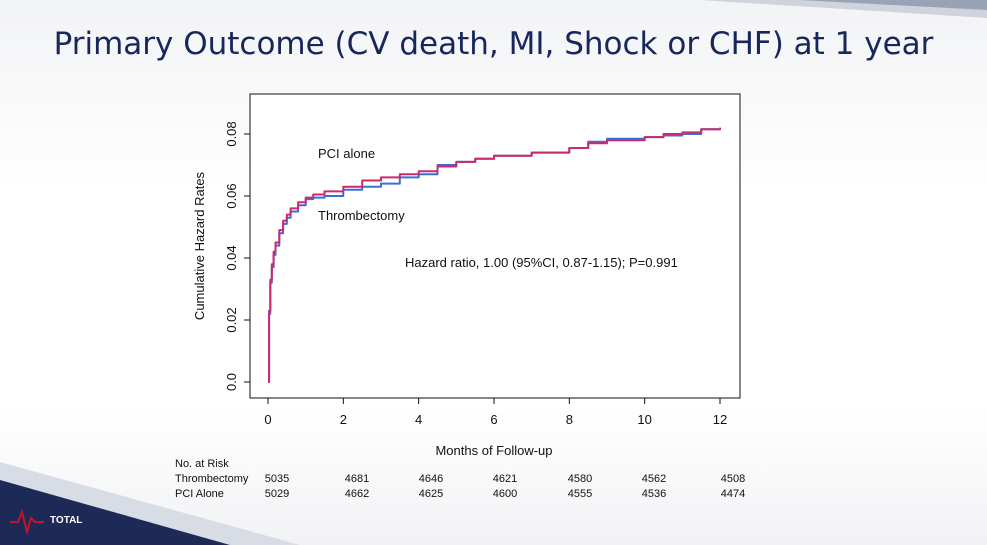  What do you see at coordinates (115, 512) in the screenshot?
I see `bottom-left-navy-band` at bounding box center [115, 512].